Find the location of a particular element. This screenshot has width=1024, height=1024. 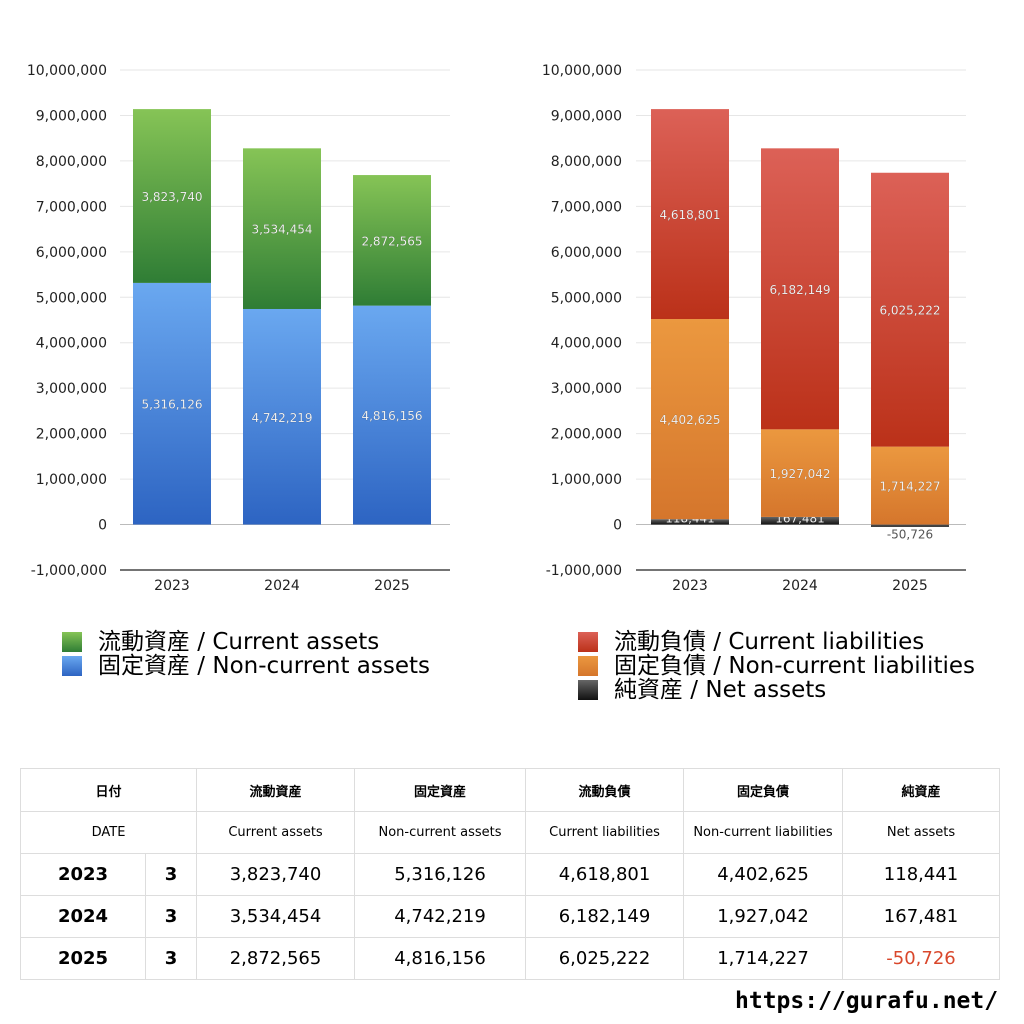

data-label-non-current-liabilities-2024: 1,927,042 is located at coordinates (799, 474).